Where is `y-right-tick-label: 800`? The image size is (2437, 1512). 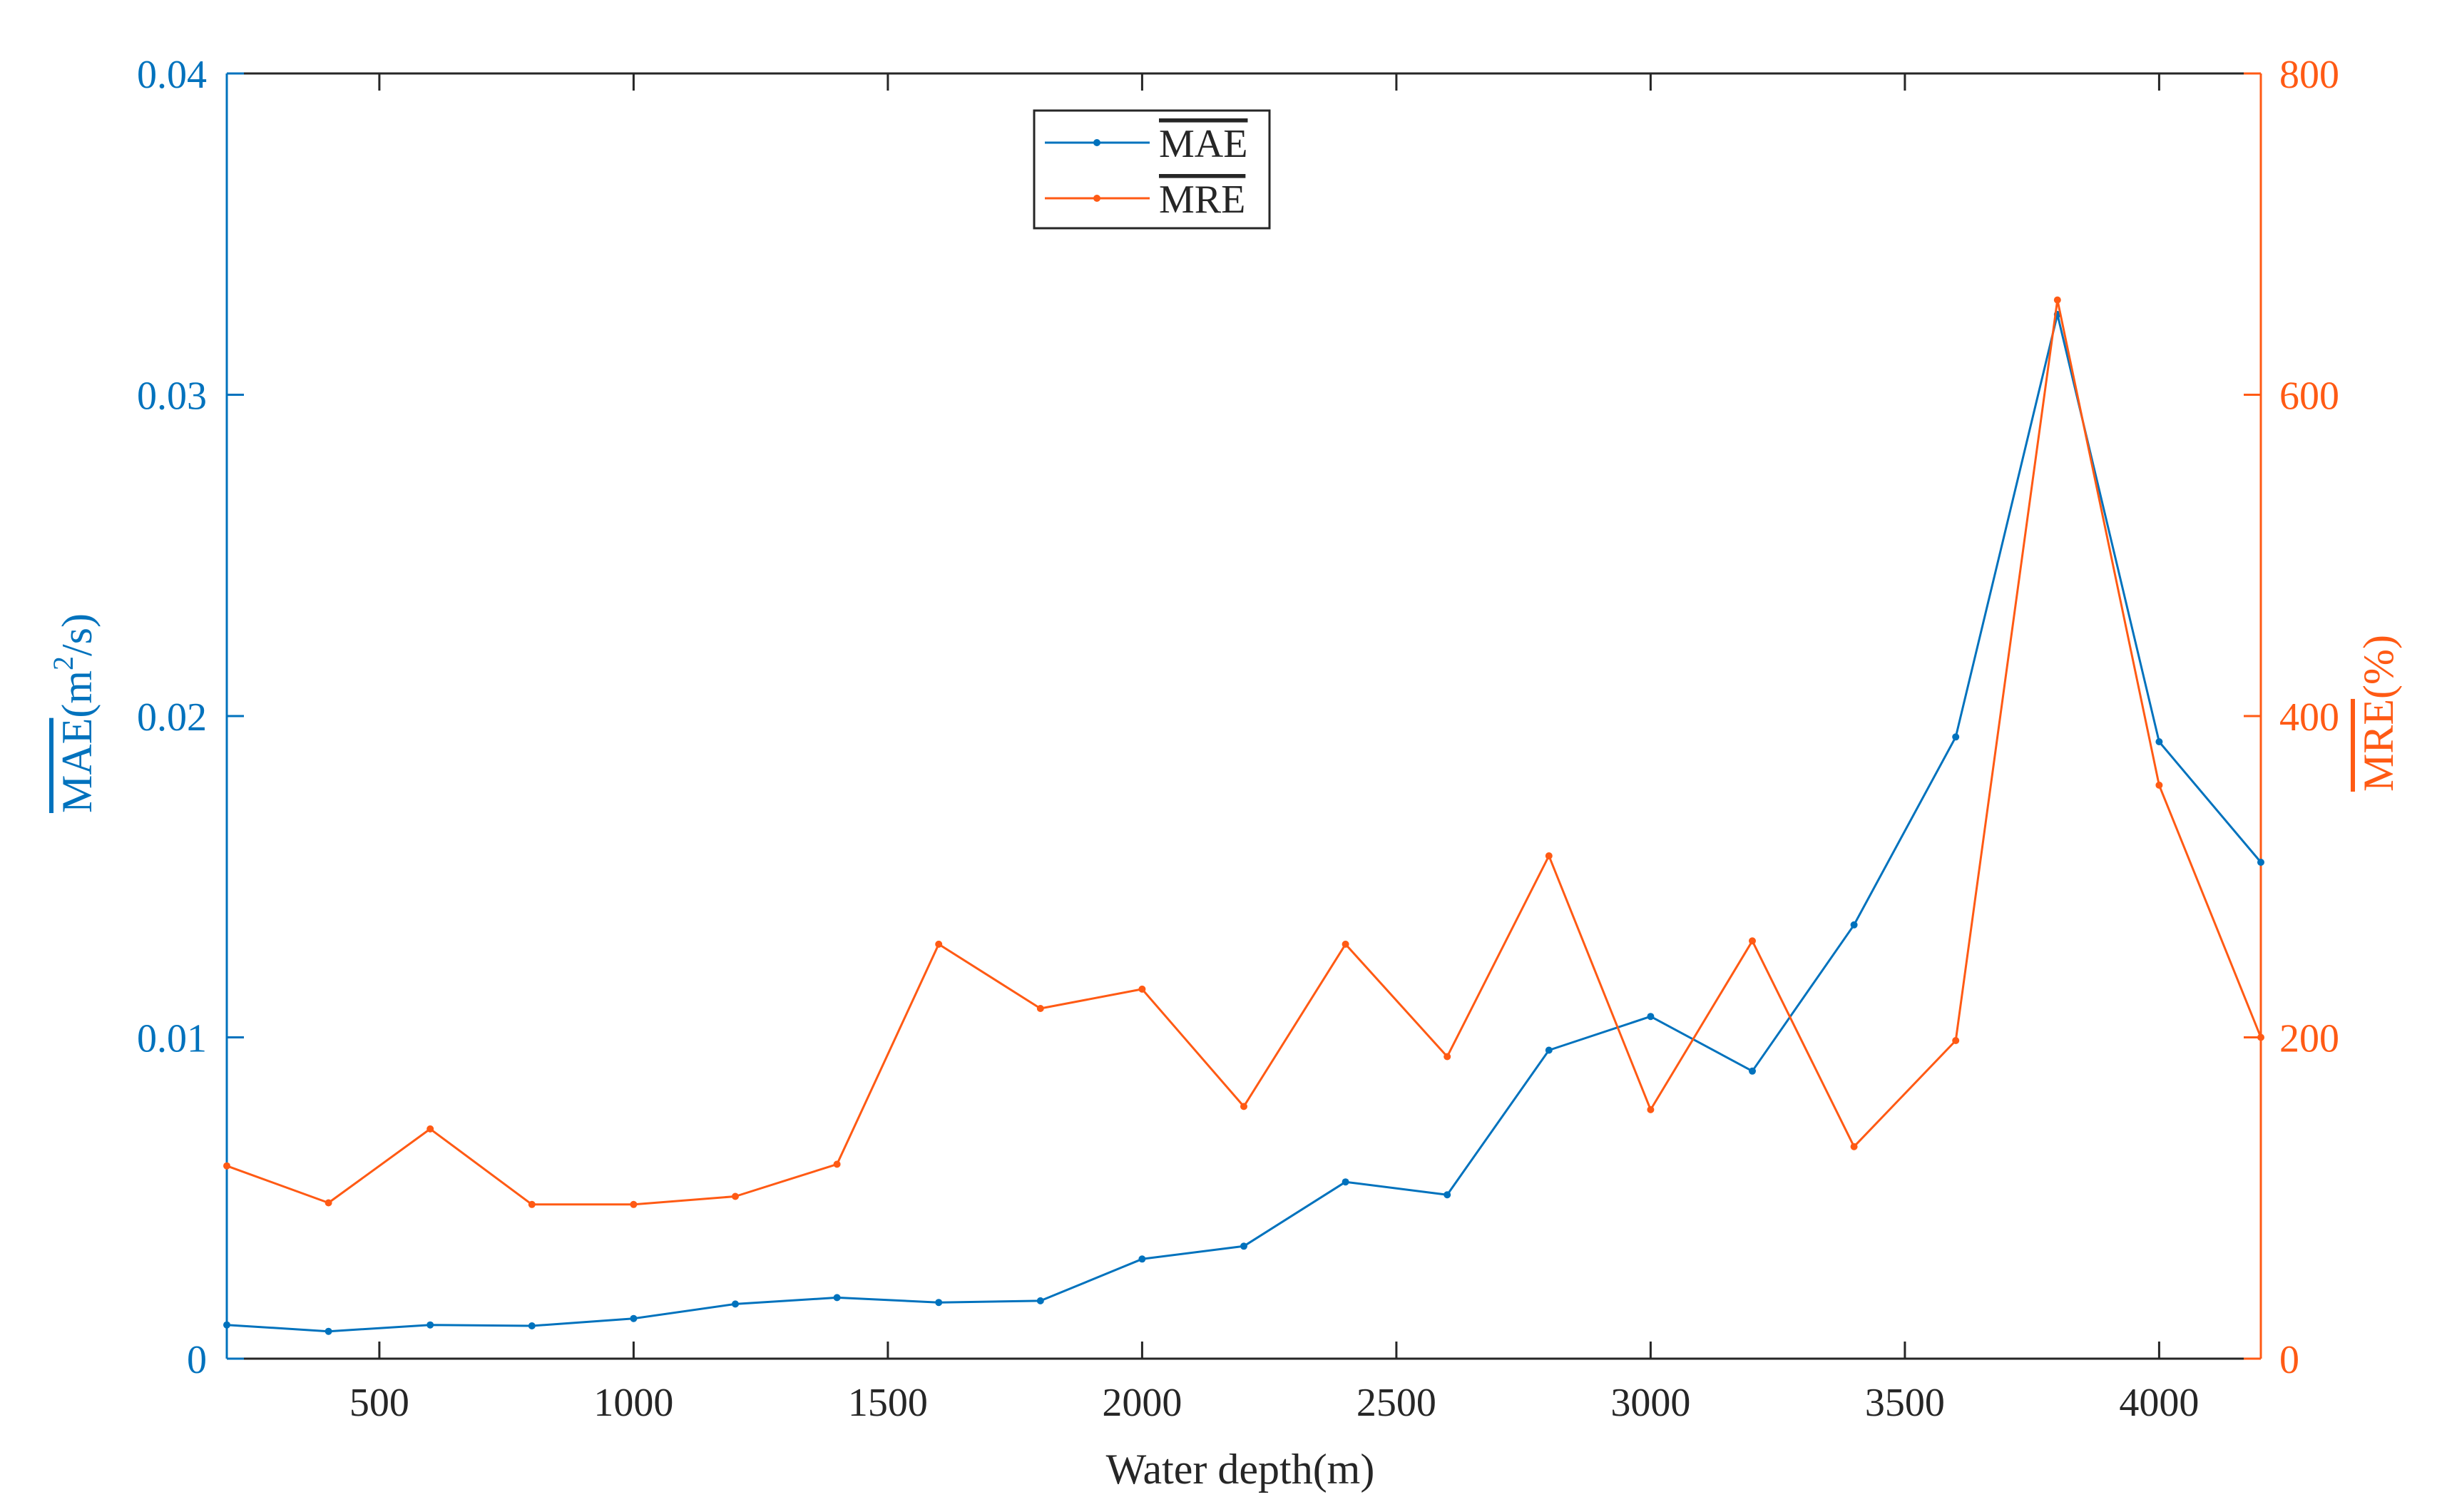 y-right-tick-label: 800 is located at coordinates (2309, 75).